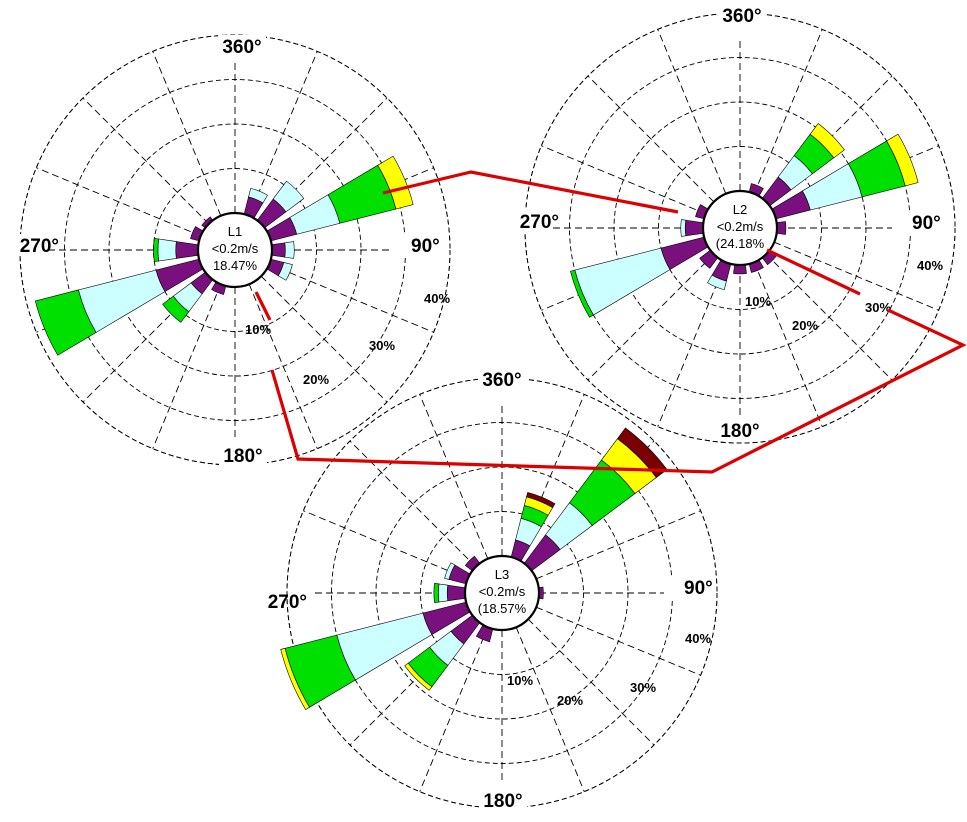 This screenshot has width=967, height=822. I want to click on rose-name: L3, so click(502, 574).